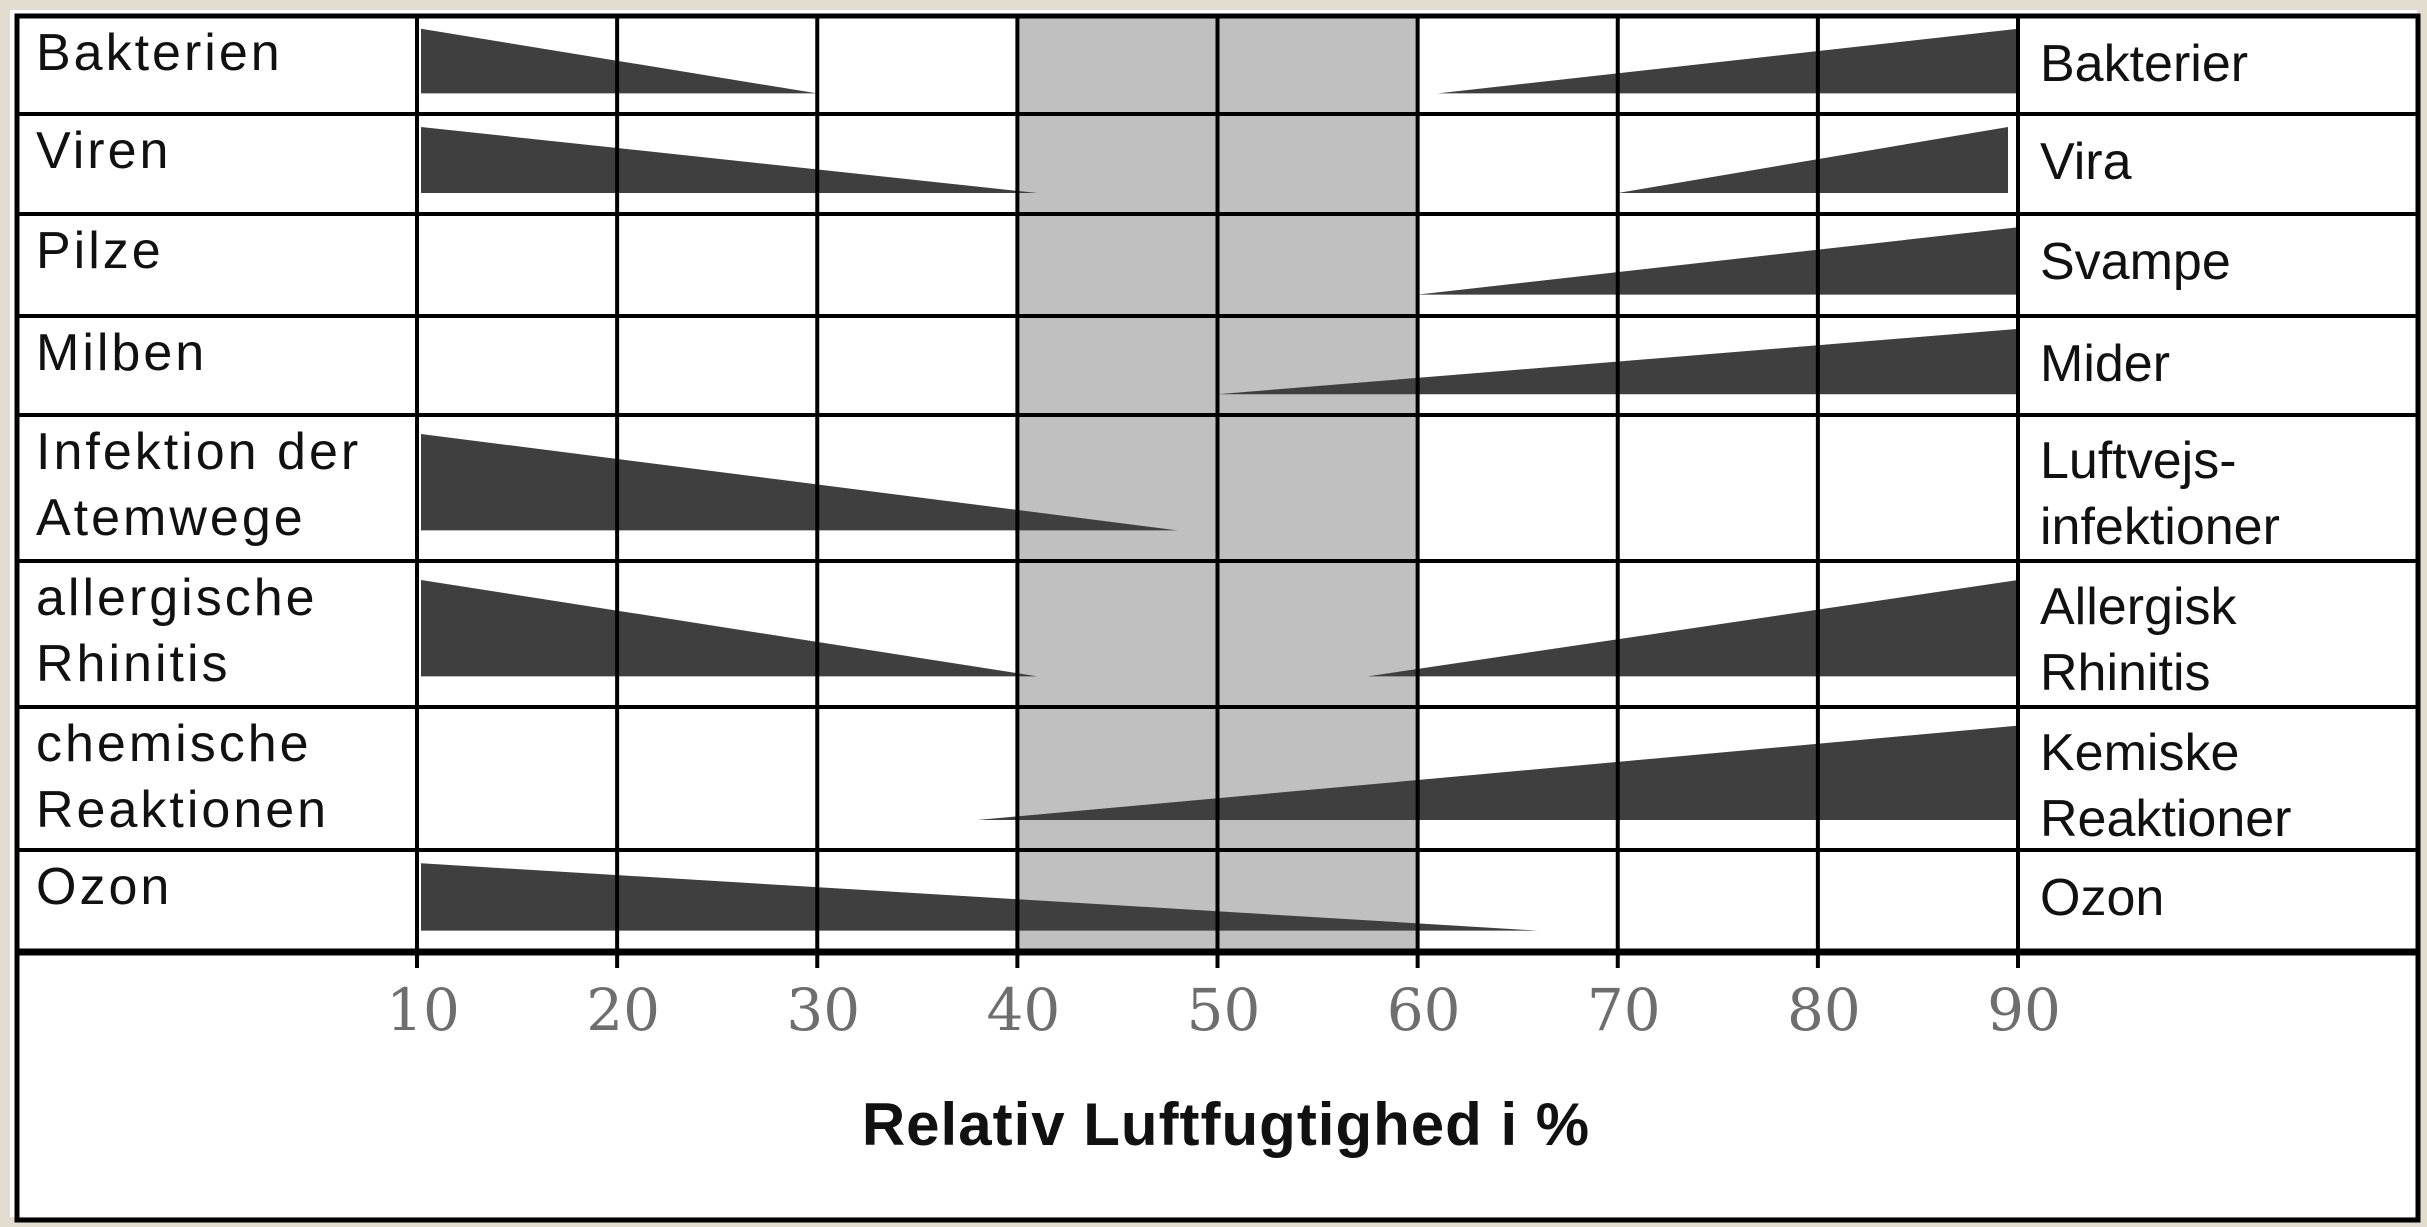 This screenshot has height=1227, width=2427. Describe the element at coordinates (2138, 640) in the screenshot. I see `row-label-da-6: Allergisk Rhinitis` at that location.